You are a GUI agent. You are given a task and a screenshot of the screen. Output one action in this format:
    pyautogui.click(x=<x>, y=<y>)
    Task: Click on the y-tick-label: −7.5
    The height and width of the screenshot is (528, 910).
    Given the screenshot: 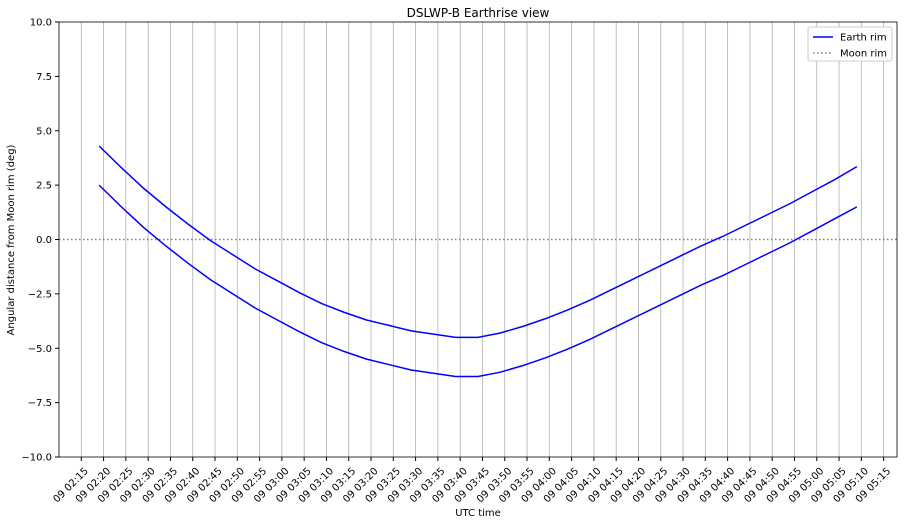 What is the action you would take?
    pyautogui.click(x=40, y=403)
    